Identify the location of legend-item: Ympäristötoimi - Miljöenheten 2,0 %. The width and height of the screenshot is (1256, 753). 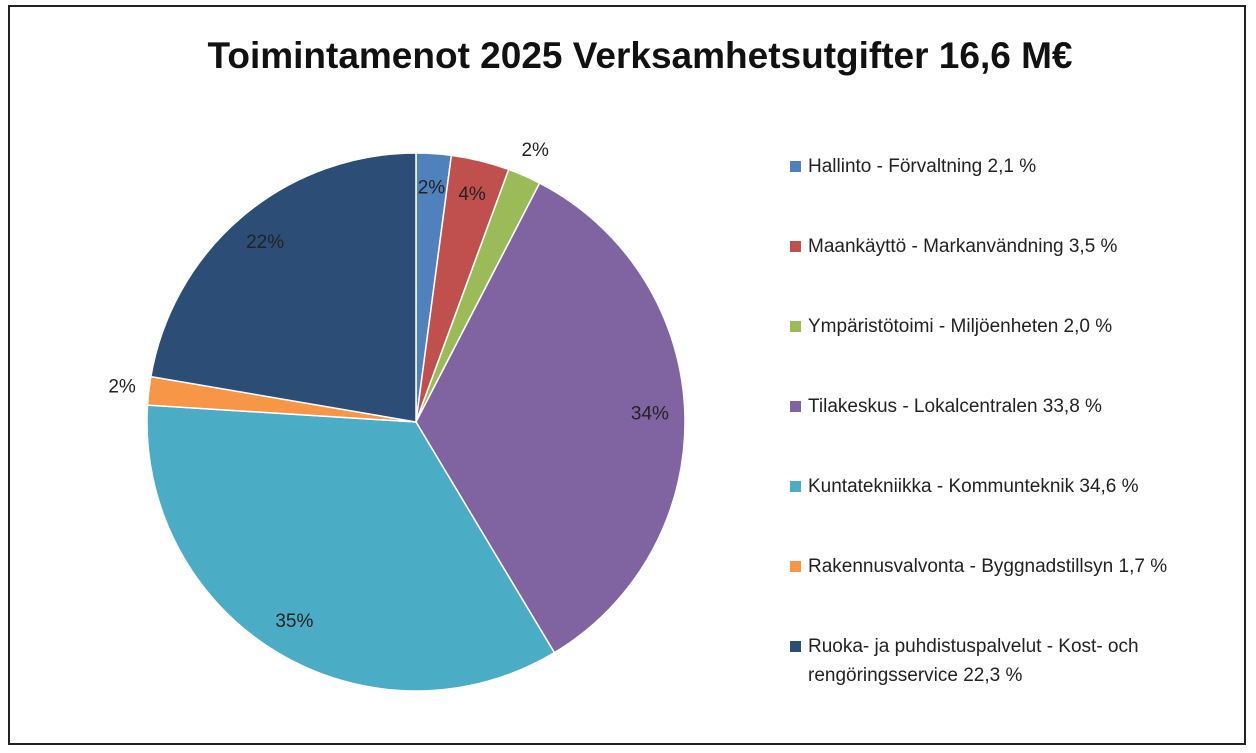
(985, 326).